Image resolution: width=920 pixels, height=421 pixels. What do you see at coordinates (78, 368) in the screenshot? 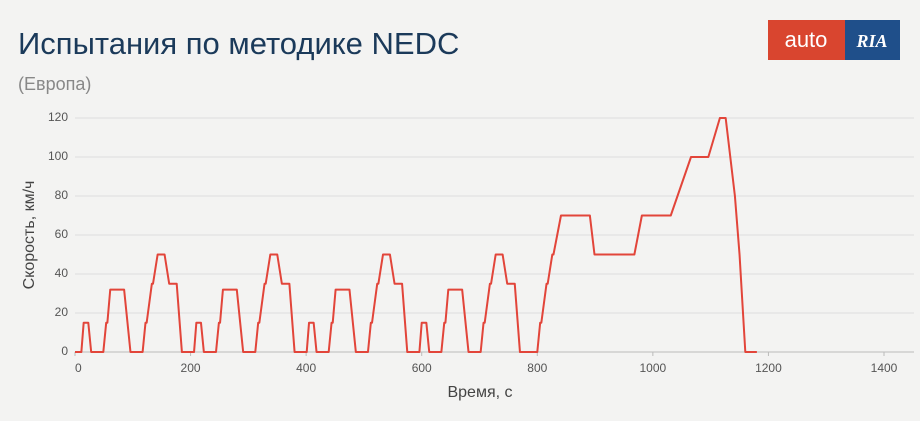
I see `x-tick-label: 0` at bounding box center [78, 368].